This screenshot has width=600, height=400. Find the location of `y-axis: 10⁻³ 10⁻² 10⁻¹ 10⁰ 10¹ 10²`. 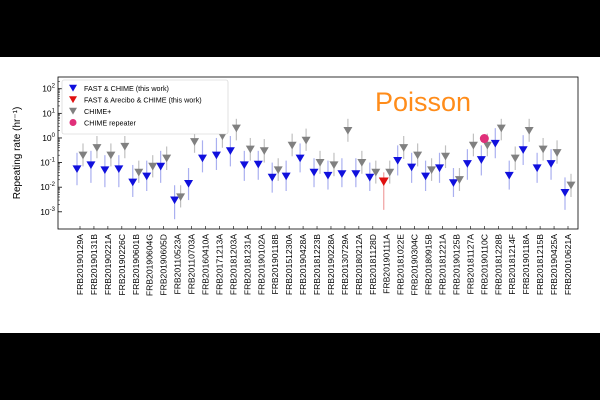

y-axis: 10⁻³ 10⁻² 10⁻¹ 10⁰ 10¹ 10² is located at coordinates (51, 149).